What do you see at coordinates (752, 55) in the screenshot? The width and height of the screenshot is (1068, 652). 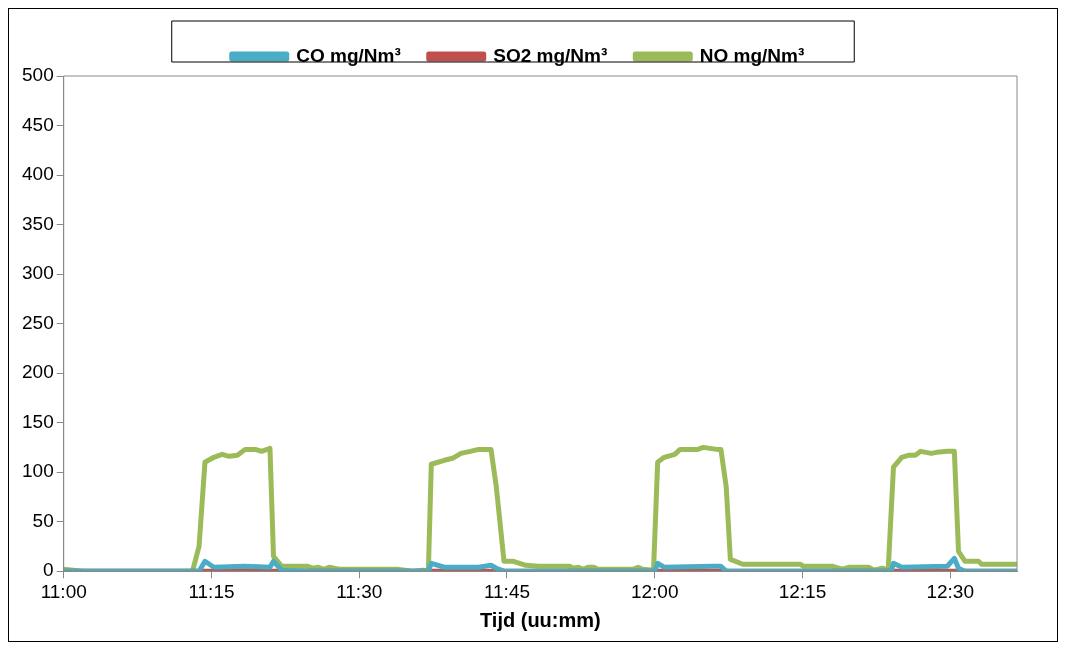 I see `legend-label: NO mg/Nm³` at bounding box center [752, 55].